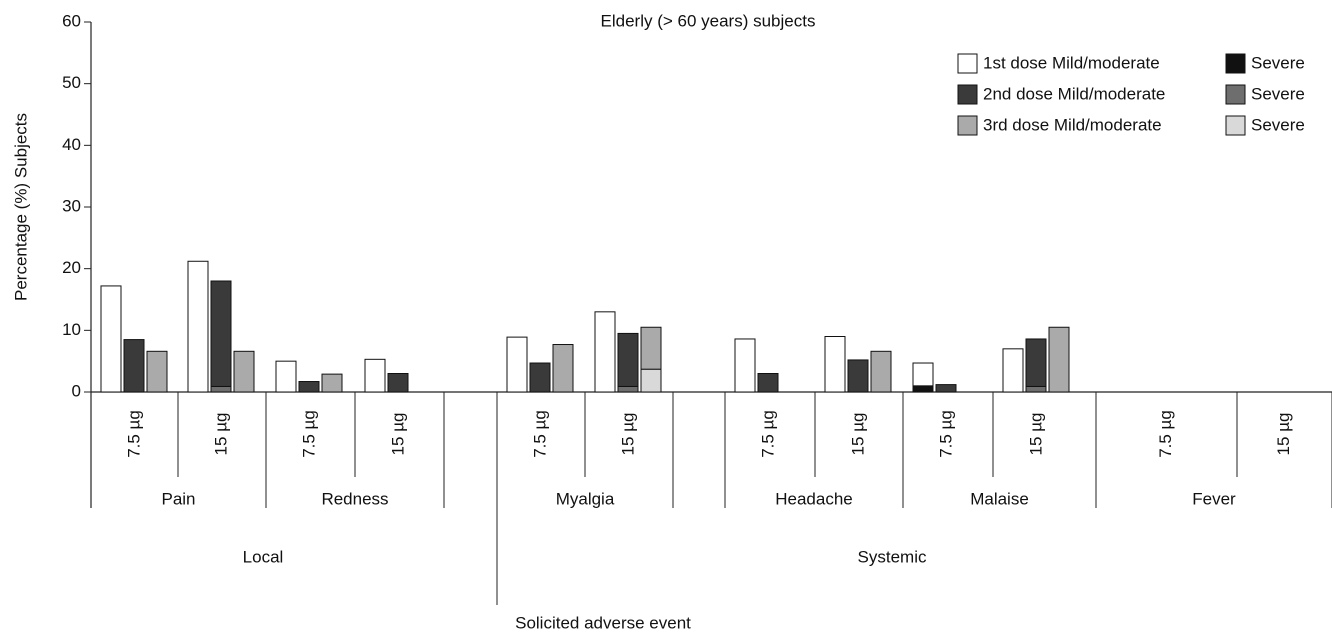 Image resolution: width=1332 pixels, height=636 pixels. What do you see at coordinates (76, 390) in the screenshot?
I see `y-tick-label: 0` at bounding box center [76, 390].